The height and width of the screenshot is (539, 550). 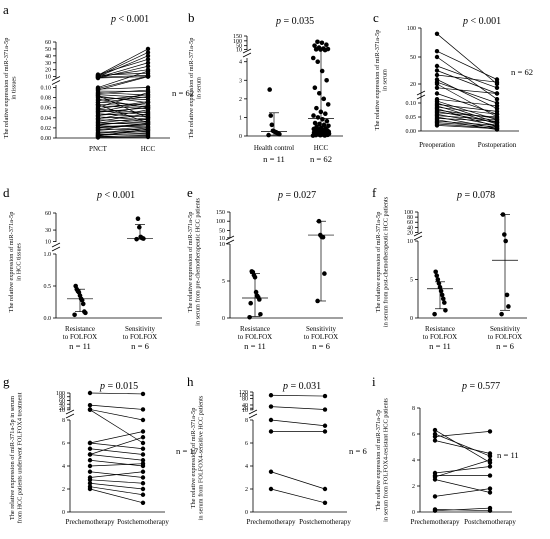 What do you see at coordinates (505, 346) in the screenshot?
I see `n-label: n = 6` at bounding box center [505, 346].